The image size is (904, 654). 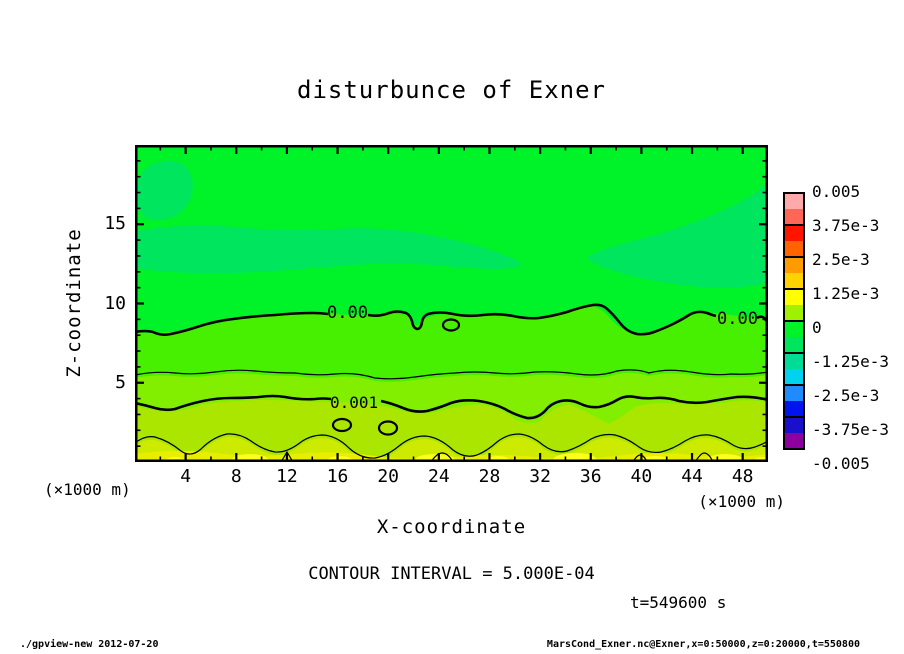 What do you see at coordinates (438, 476) in the screenshot?
I see `x-tick-label: 24` at bounding box center [438, 476].